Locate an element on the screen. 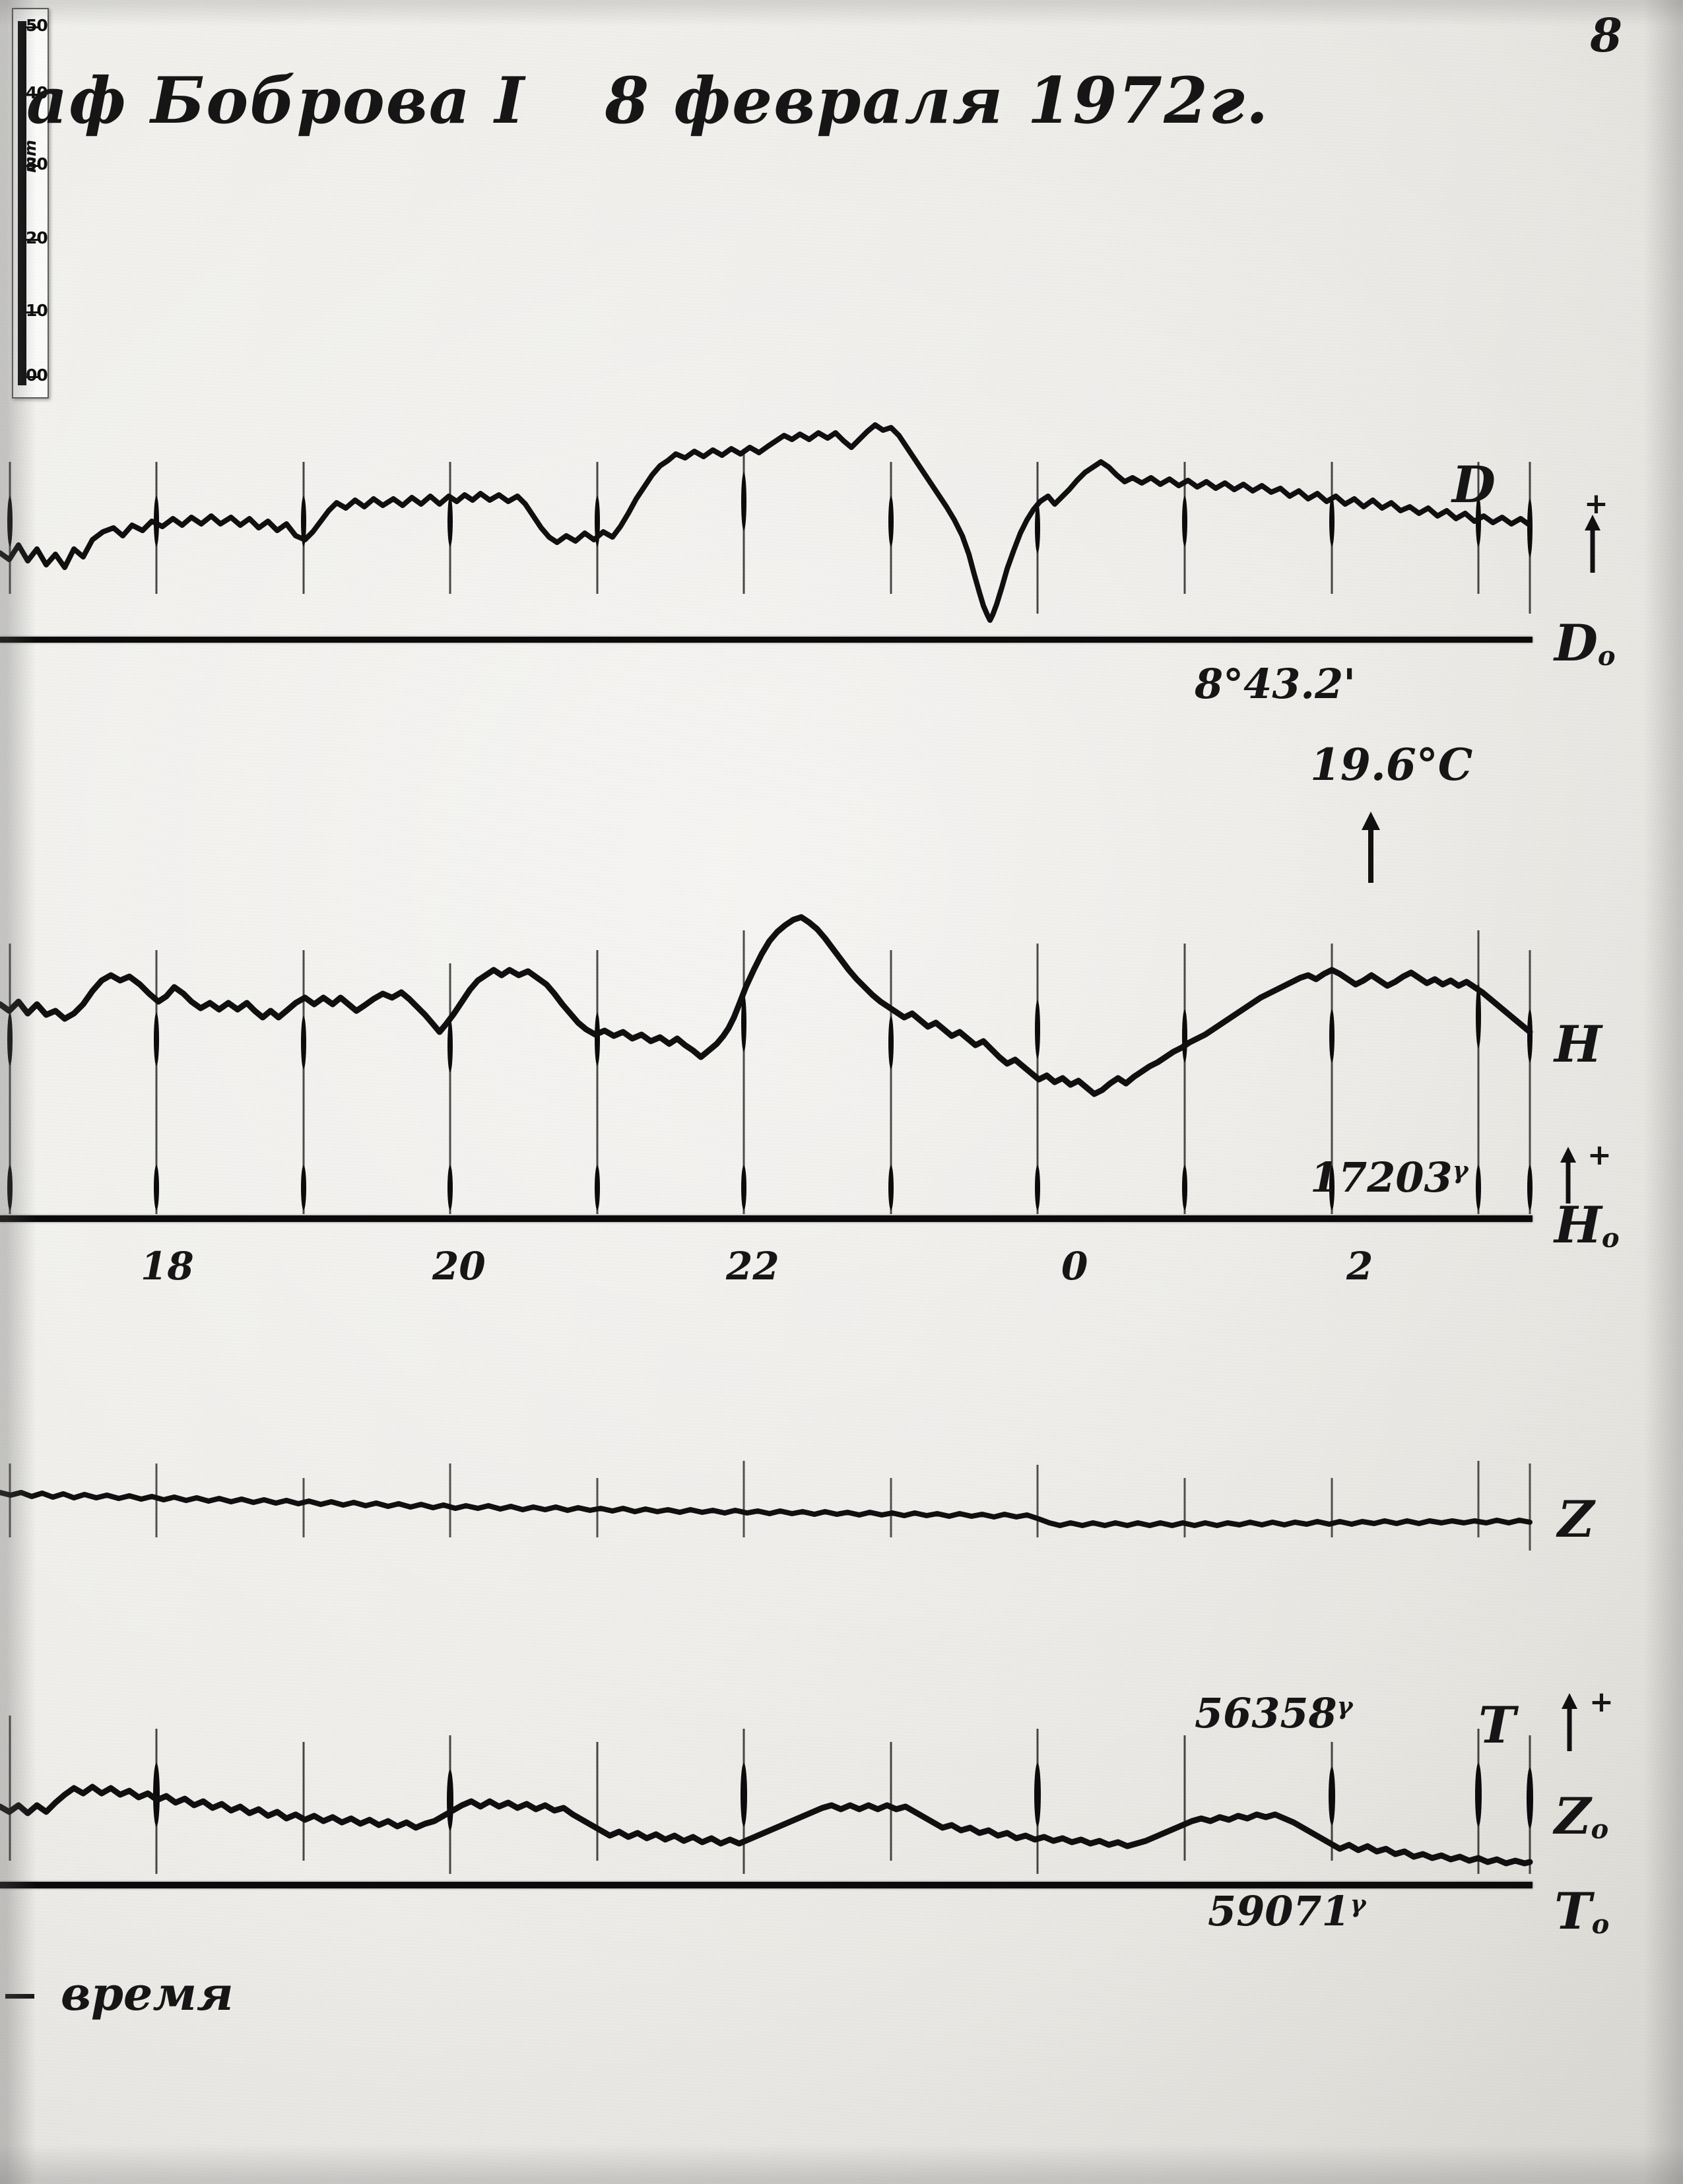 The width and height of the screenshot is (1683, 2184). d-curve-label: D is located at coordinates (1474, 484).